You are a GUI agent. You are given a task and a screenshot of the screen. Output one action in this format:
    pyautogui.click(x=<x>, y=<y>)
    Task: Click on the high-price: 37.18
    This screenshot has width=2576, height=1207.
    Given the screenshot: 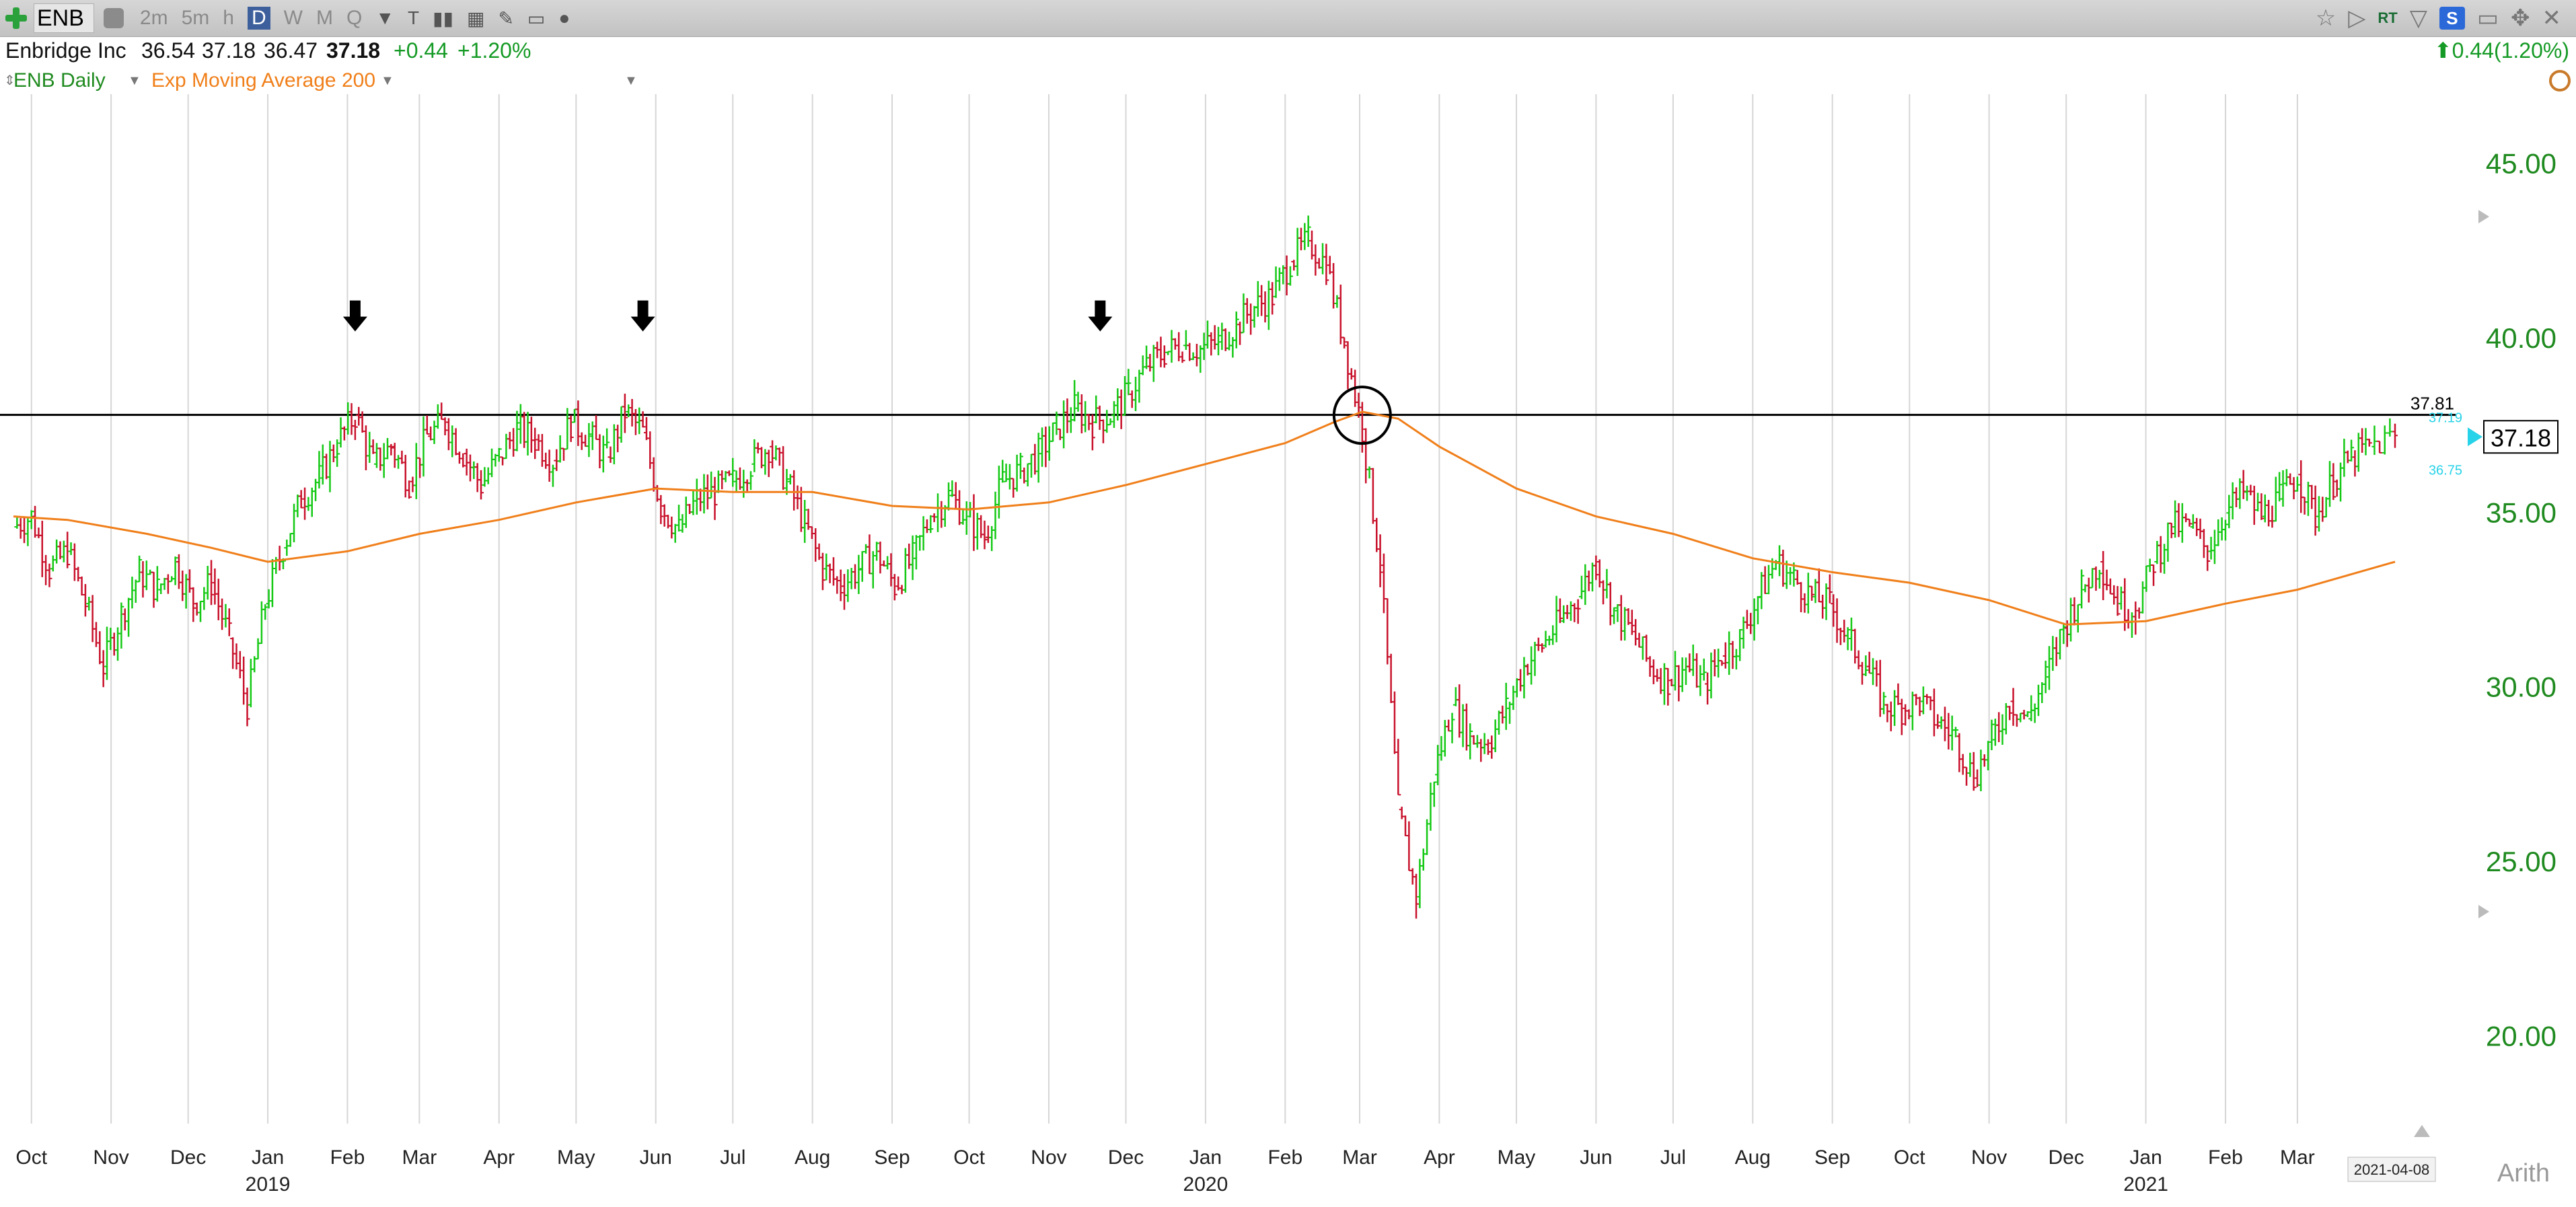 What is the action you would take?
    pyautogui.click(x=229, y=50)
    